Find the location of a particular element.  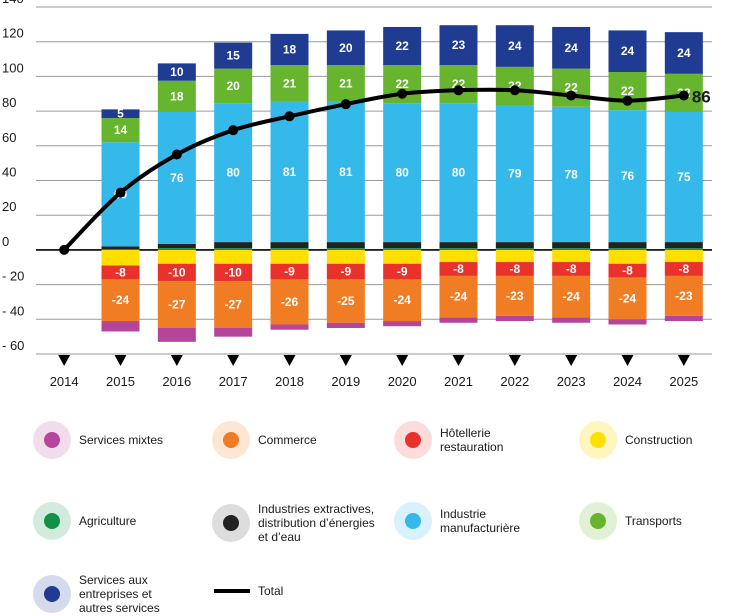

x-tick-label: 2018 is located at coordinates (289, 381).